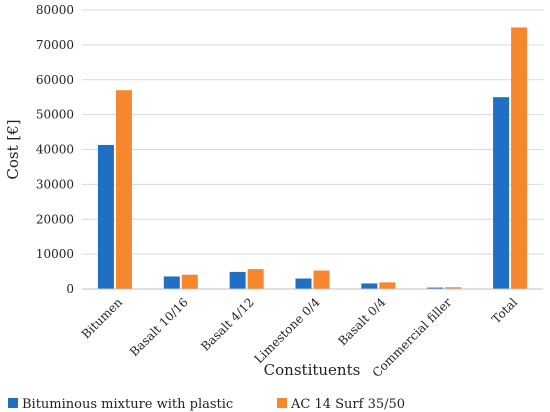 Image resolution: width=550 pixels, height=412 pixels. Describe the element at coordinates (127, 404) in the screenshot. I see `legend-label: Bituminous mixture with plastic` at that location.